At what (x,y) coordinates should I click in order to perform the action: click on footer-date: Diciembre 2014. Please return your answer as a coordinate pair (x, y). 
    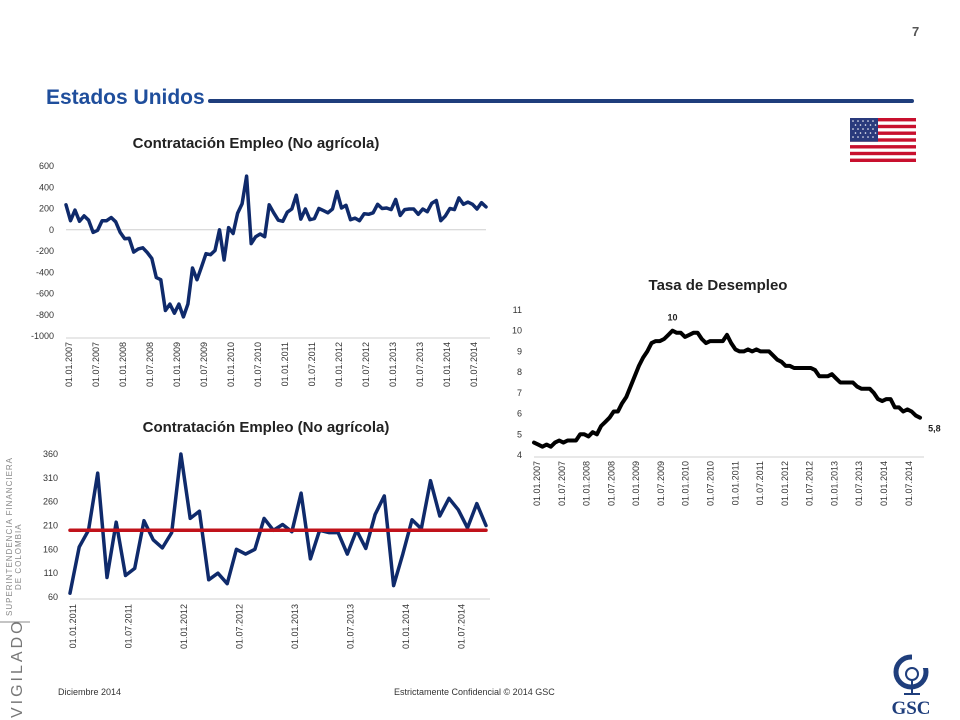
    Looking at the image, I should click on (90, 692).